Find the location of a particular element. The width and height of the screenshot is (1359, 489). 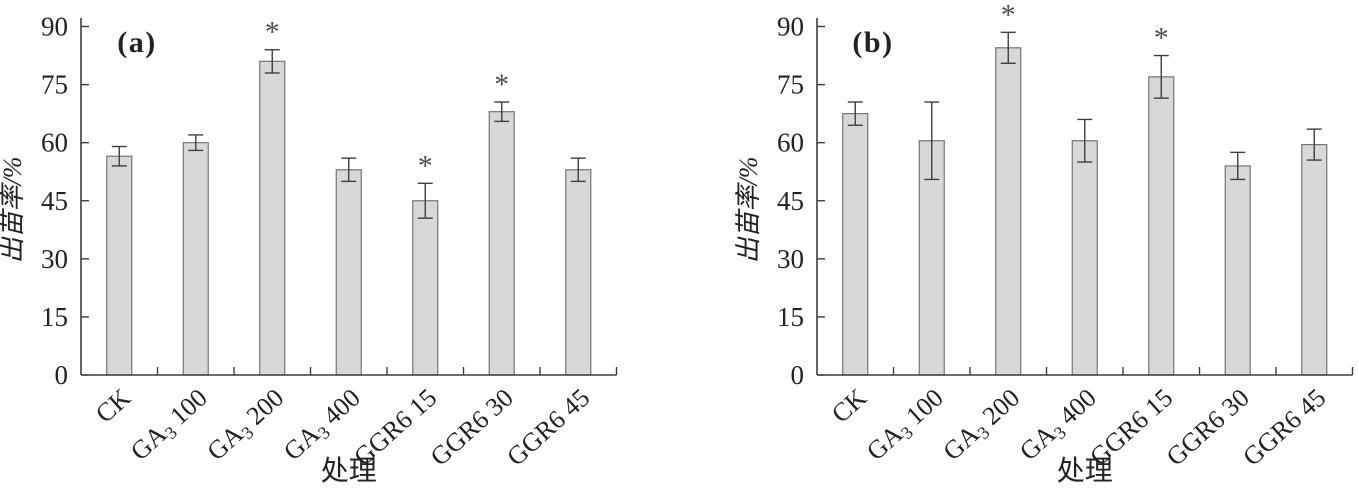

bar-group-GGR6-30: * is located at coordinates (501, 222).